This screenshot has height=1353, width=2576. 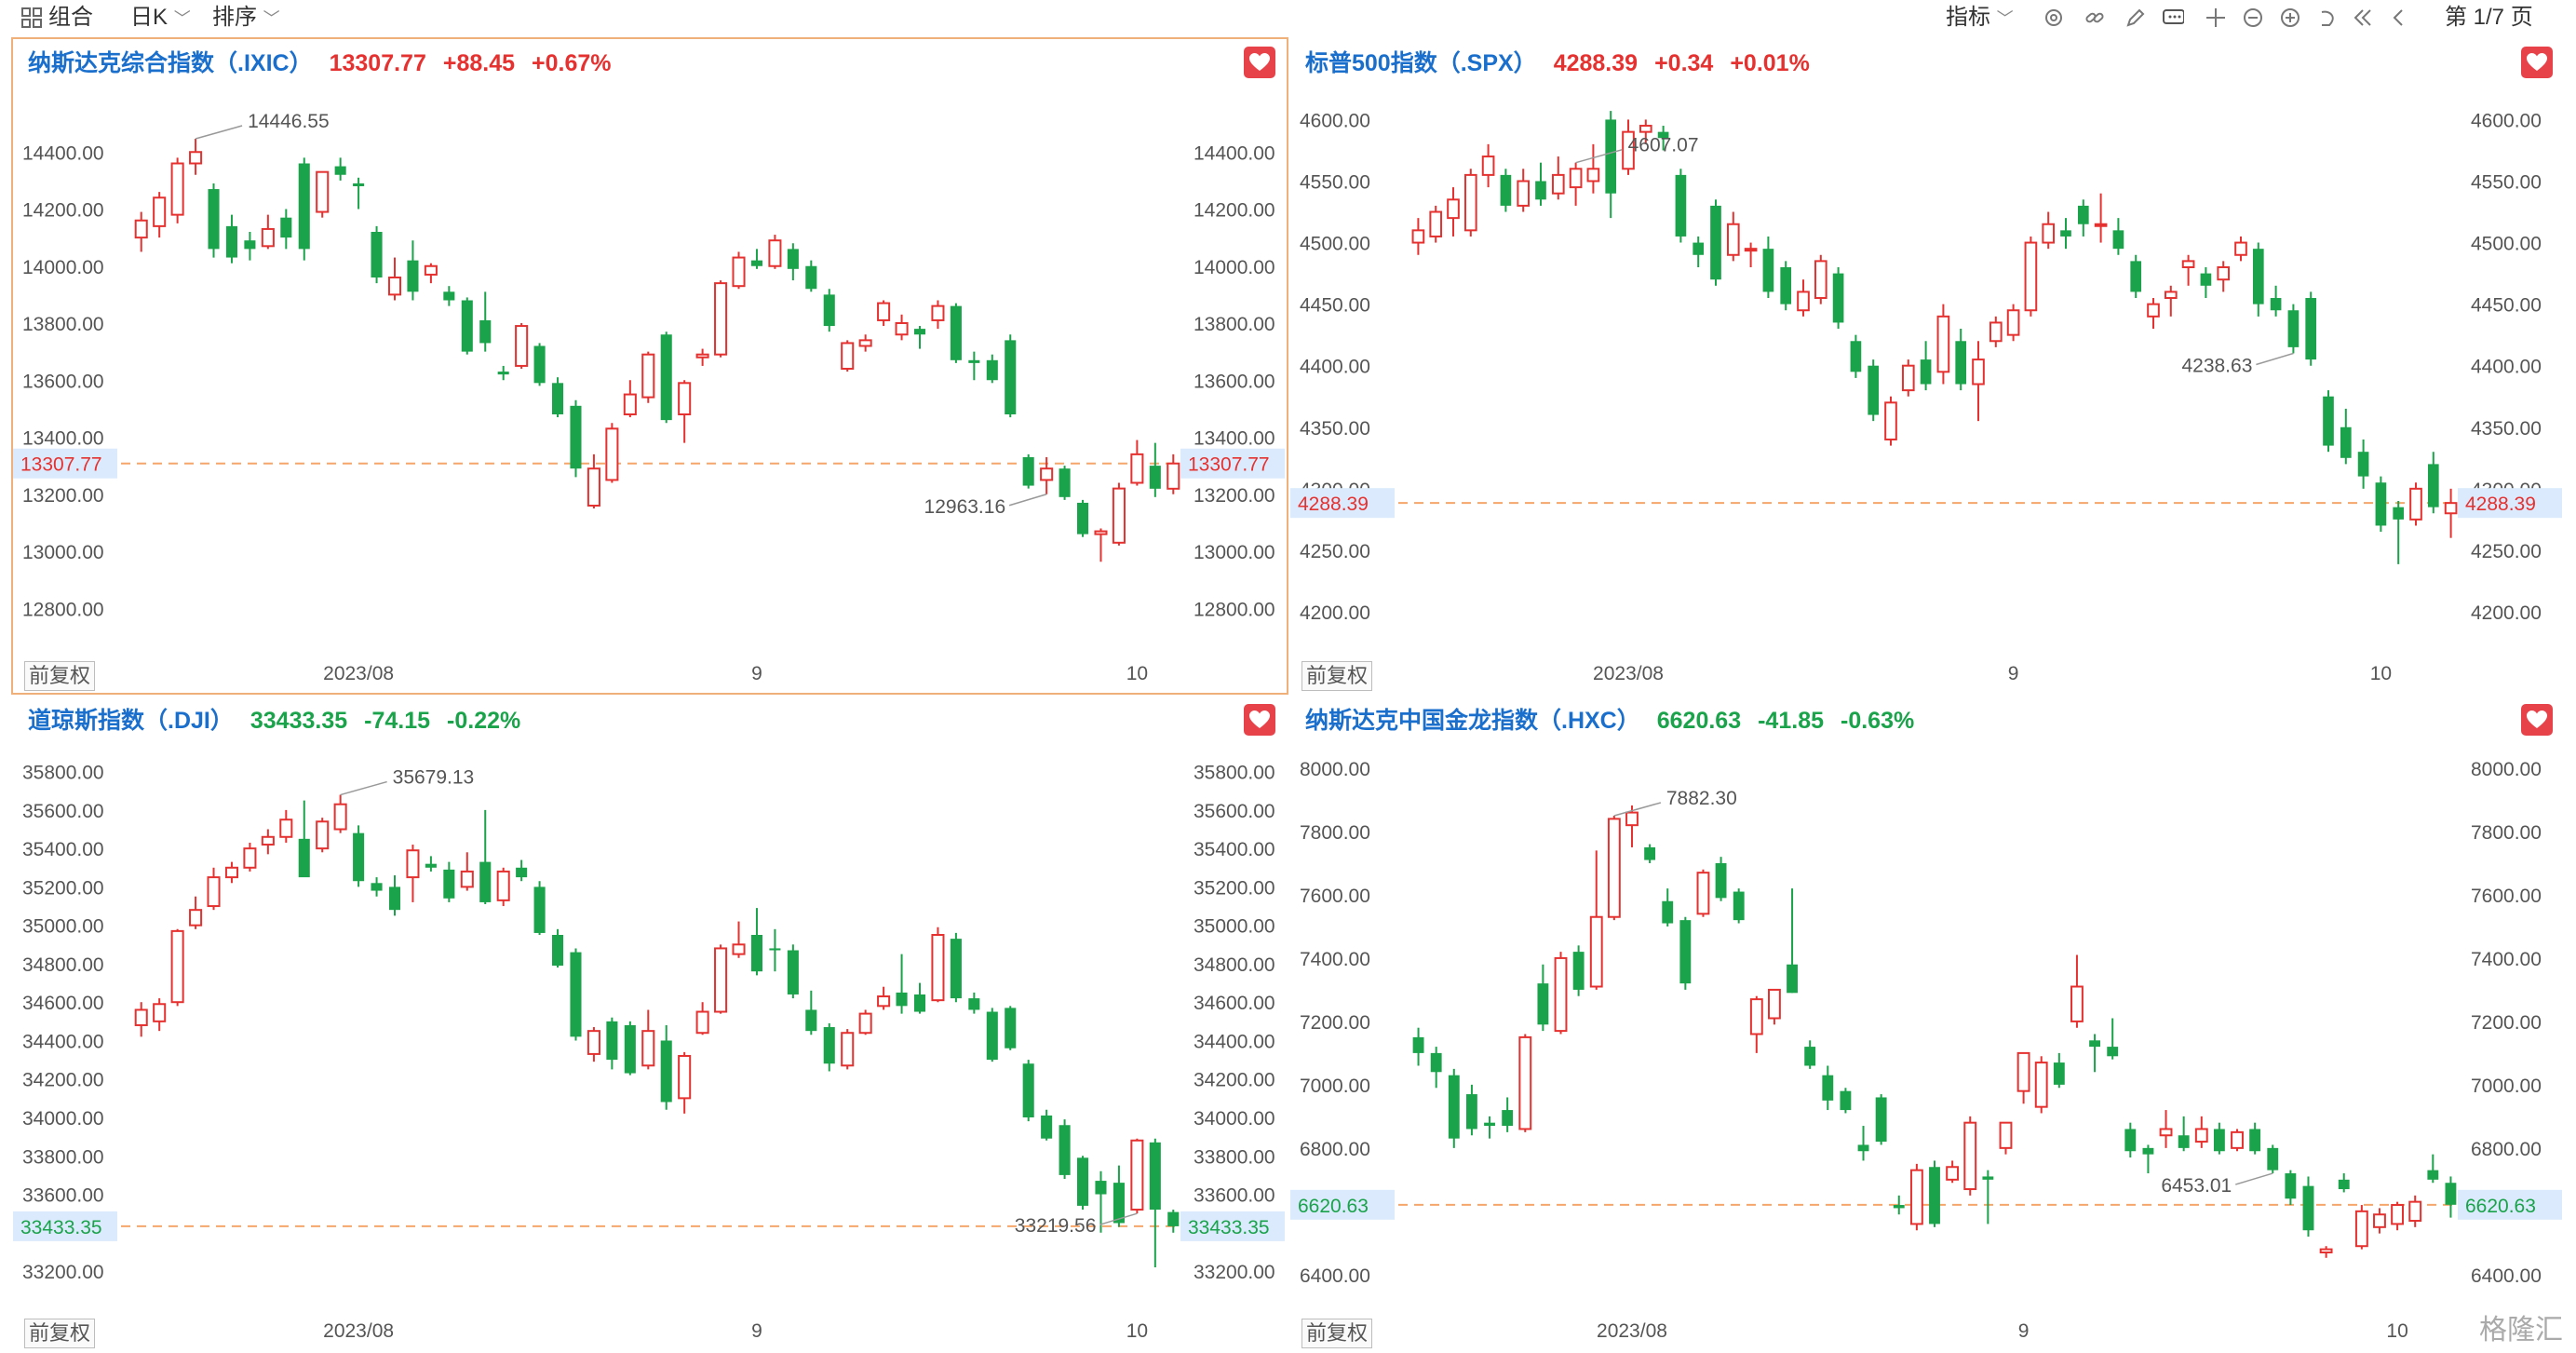 I want to click on scroll-back-icon, so click(x=2400, y=18).